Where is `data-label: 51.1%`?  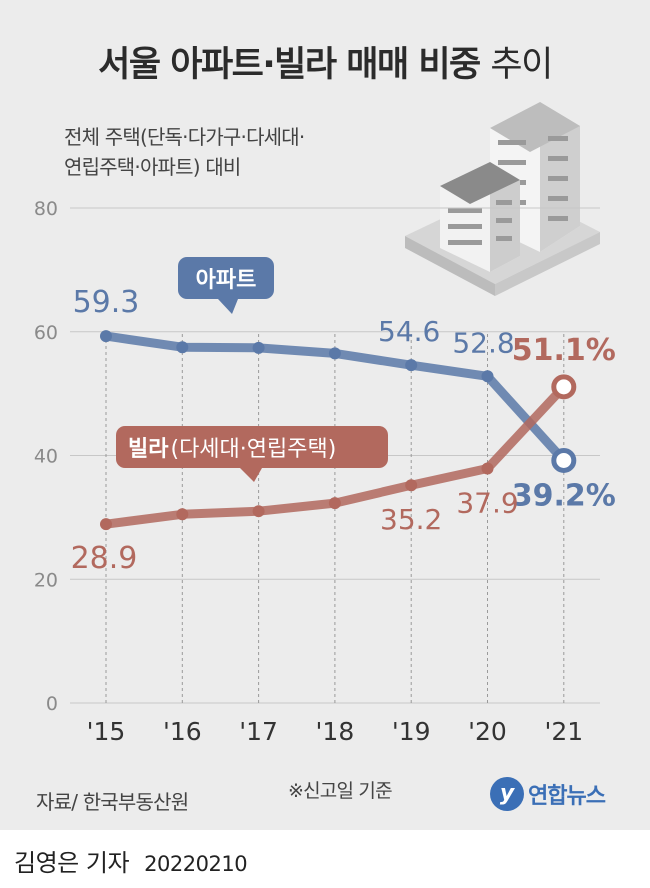
data-label: 51.1% is located at coordinates (564, 350).